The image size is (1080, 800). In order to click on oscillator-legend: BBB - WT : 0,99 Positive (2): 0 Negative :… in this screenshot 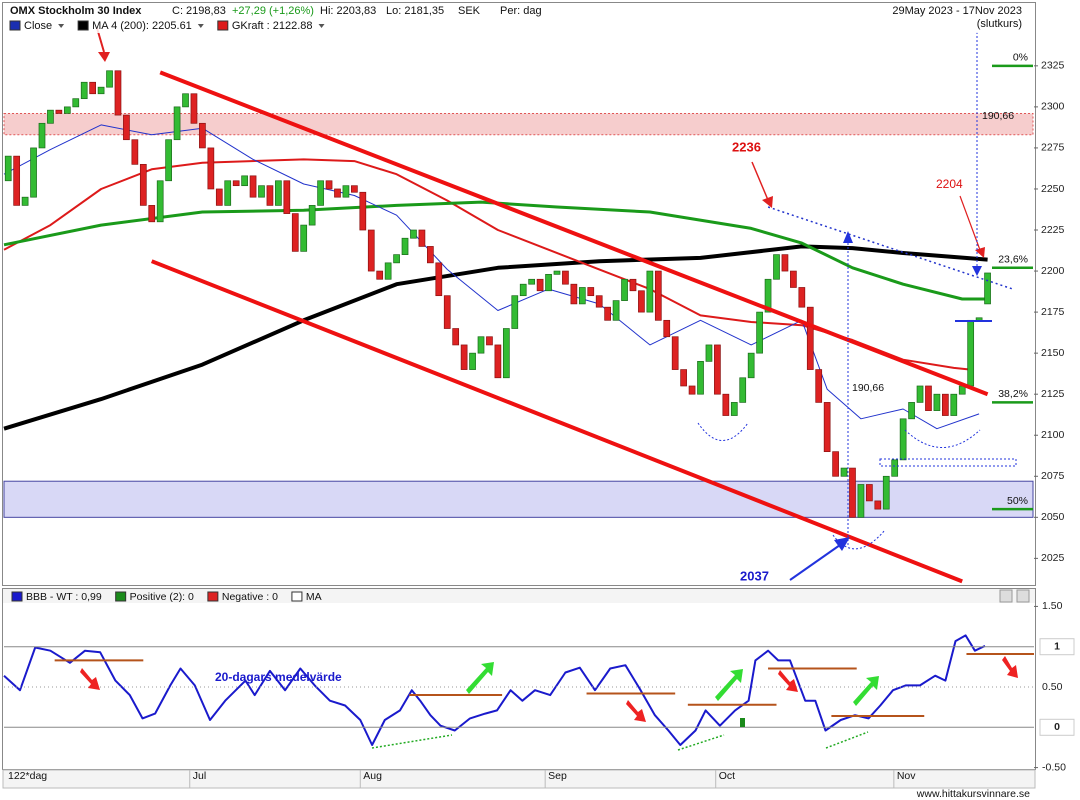, I will do `click(166, 597)`.